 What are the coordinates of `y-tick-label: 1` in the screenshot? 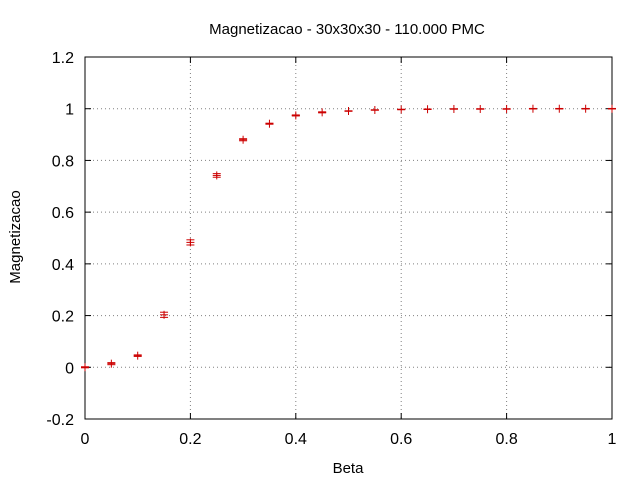 It's located at (69, 110).